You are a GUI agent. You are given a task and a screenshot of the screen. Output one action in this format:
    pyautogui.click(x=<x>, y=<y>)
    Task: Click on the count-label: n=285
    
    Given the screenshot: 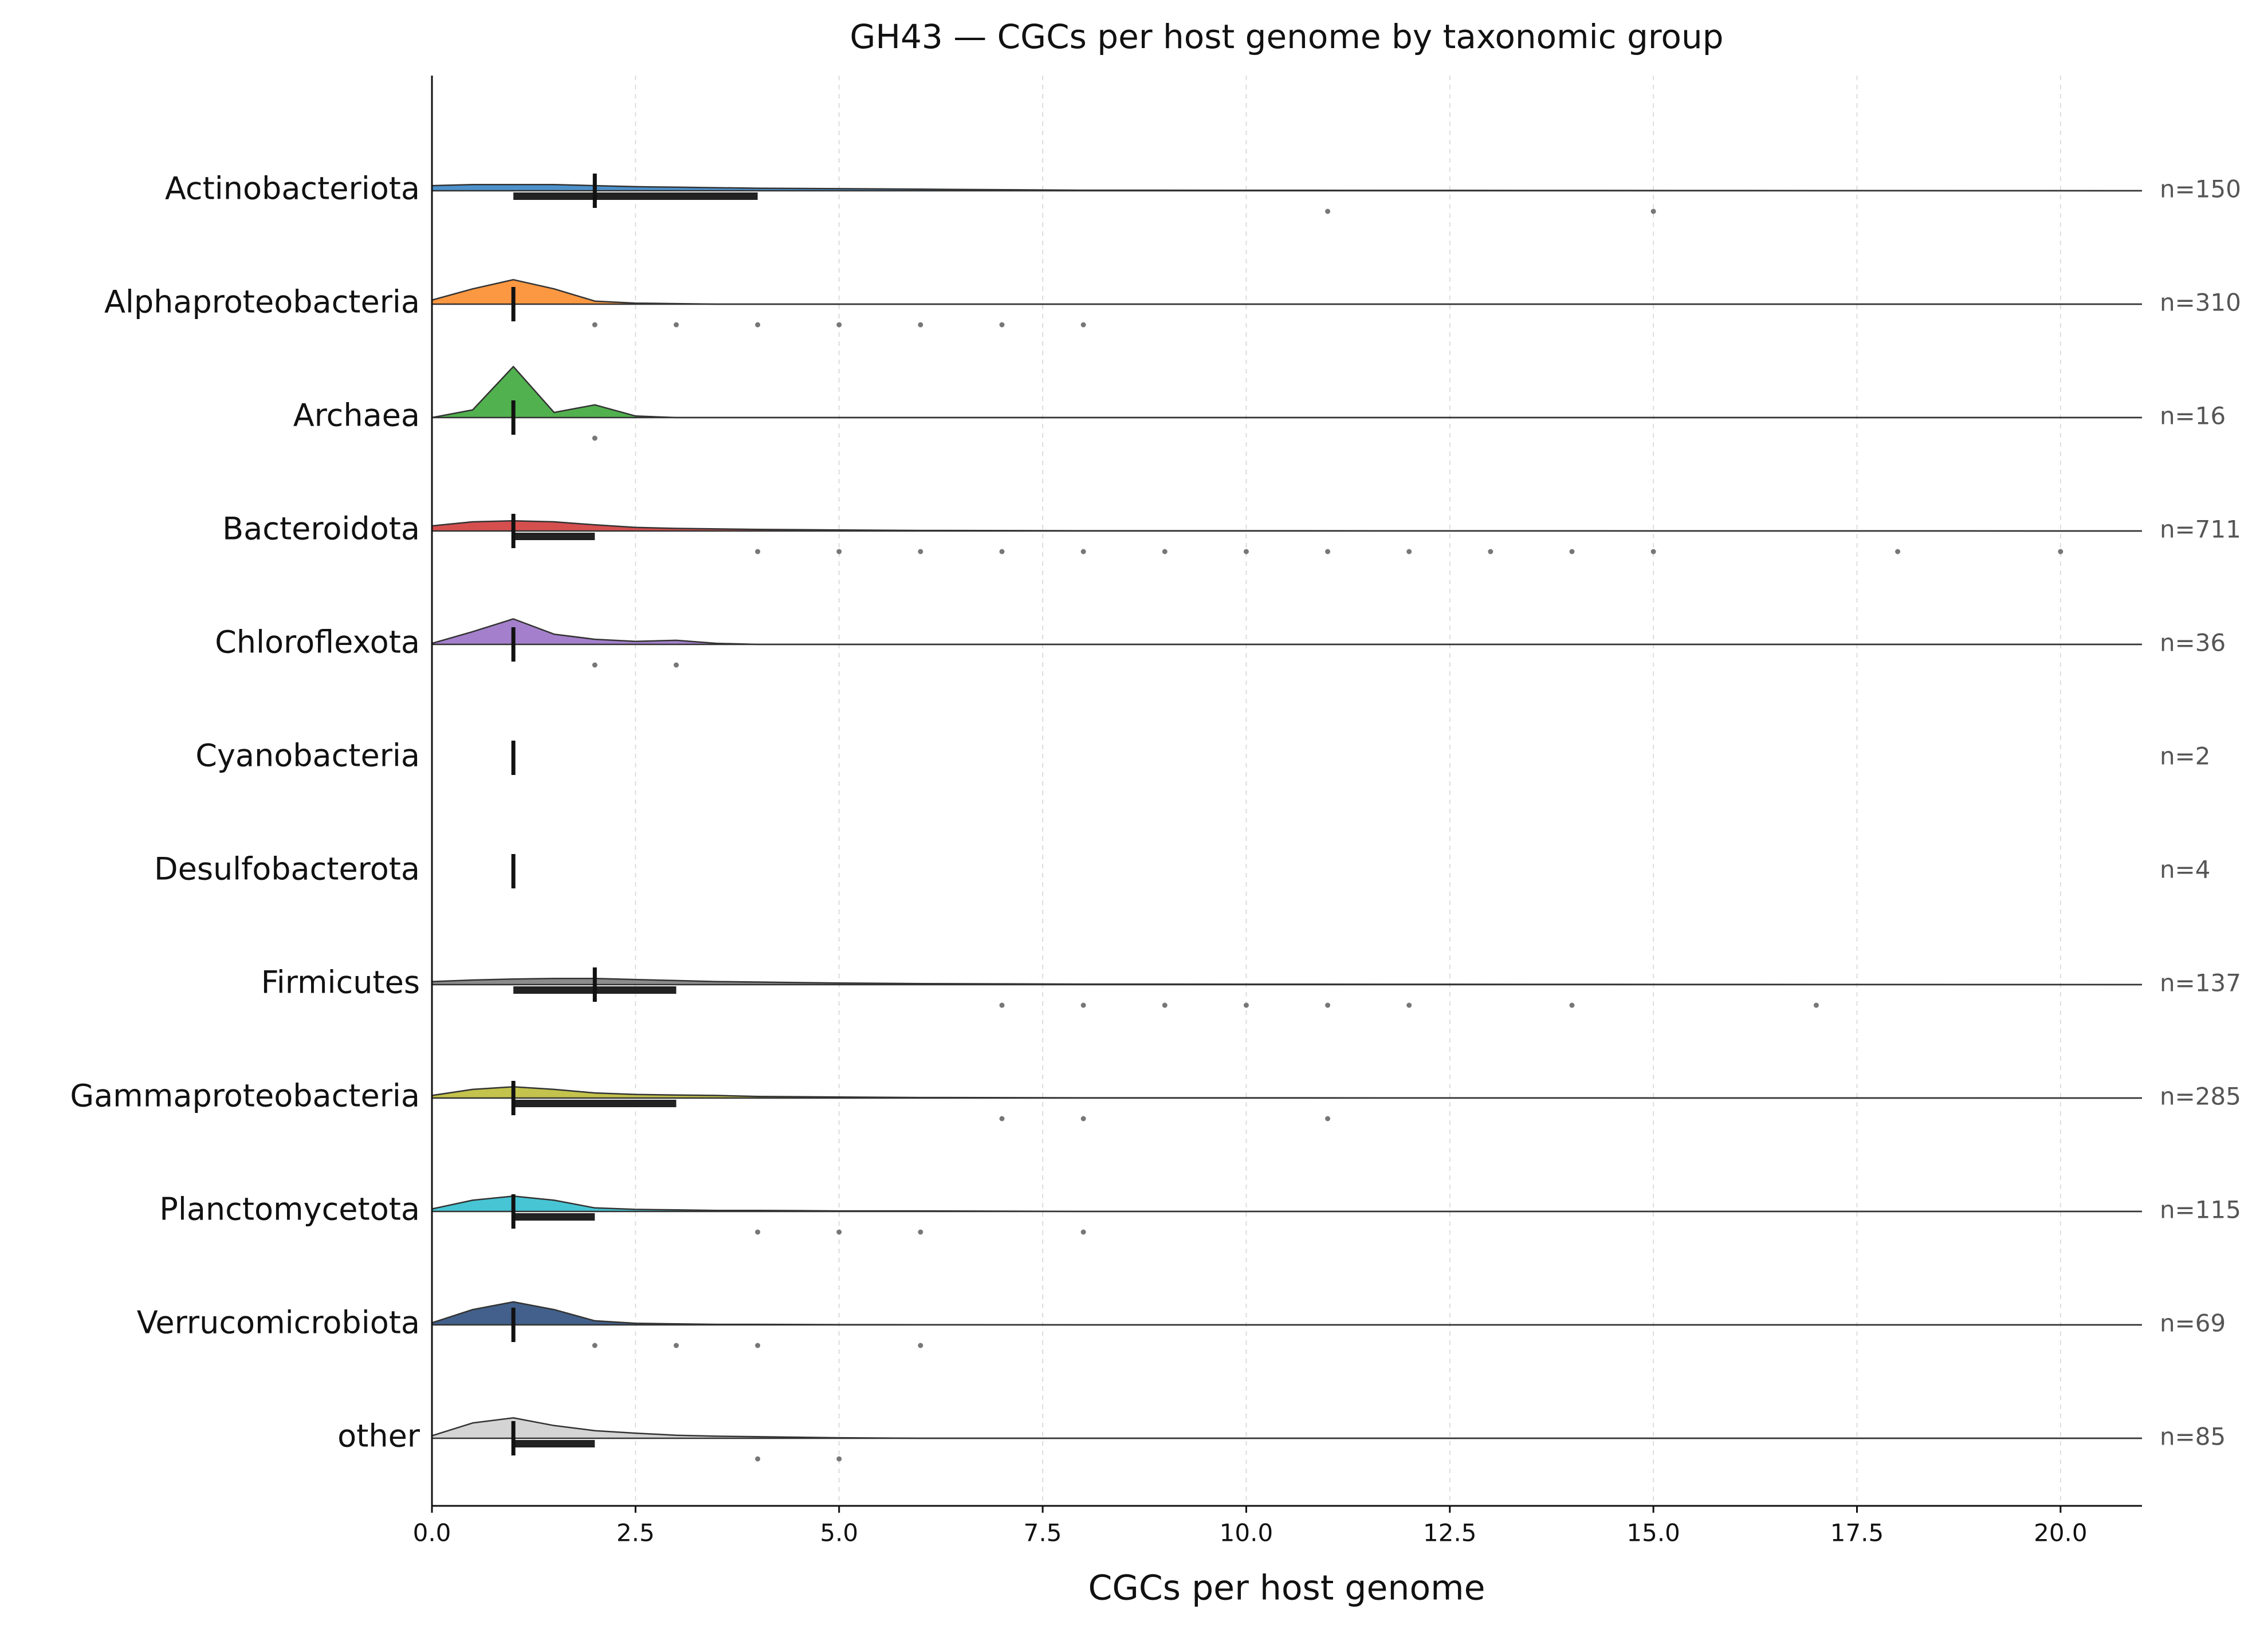 What is the action you would take?
    pyautogui.click(x=2200, y=1097)
    